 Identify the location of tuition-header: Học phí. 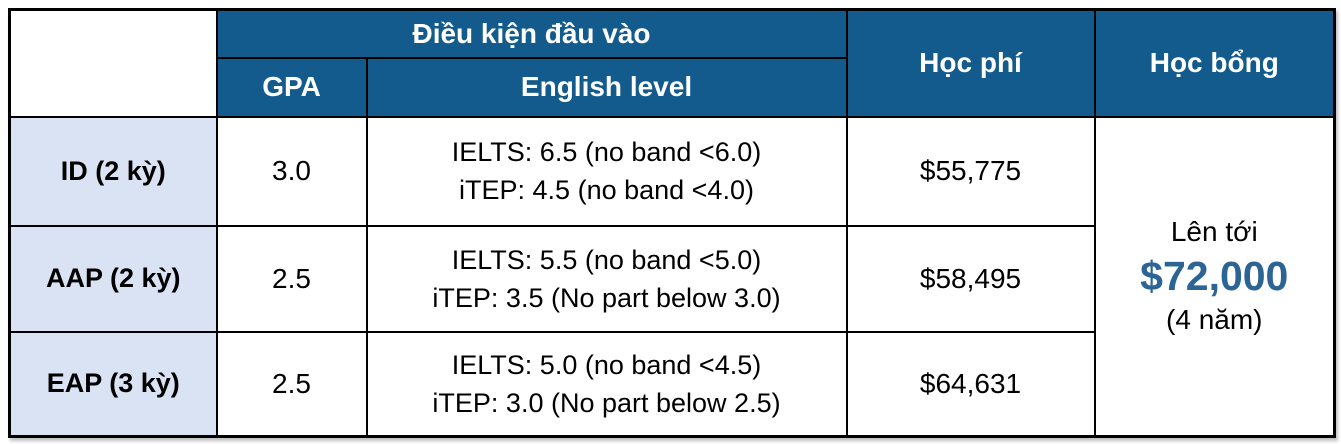
(970, 63).